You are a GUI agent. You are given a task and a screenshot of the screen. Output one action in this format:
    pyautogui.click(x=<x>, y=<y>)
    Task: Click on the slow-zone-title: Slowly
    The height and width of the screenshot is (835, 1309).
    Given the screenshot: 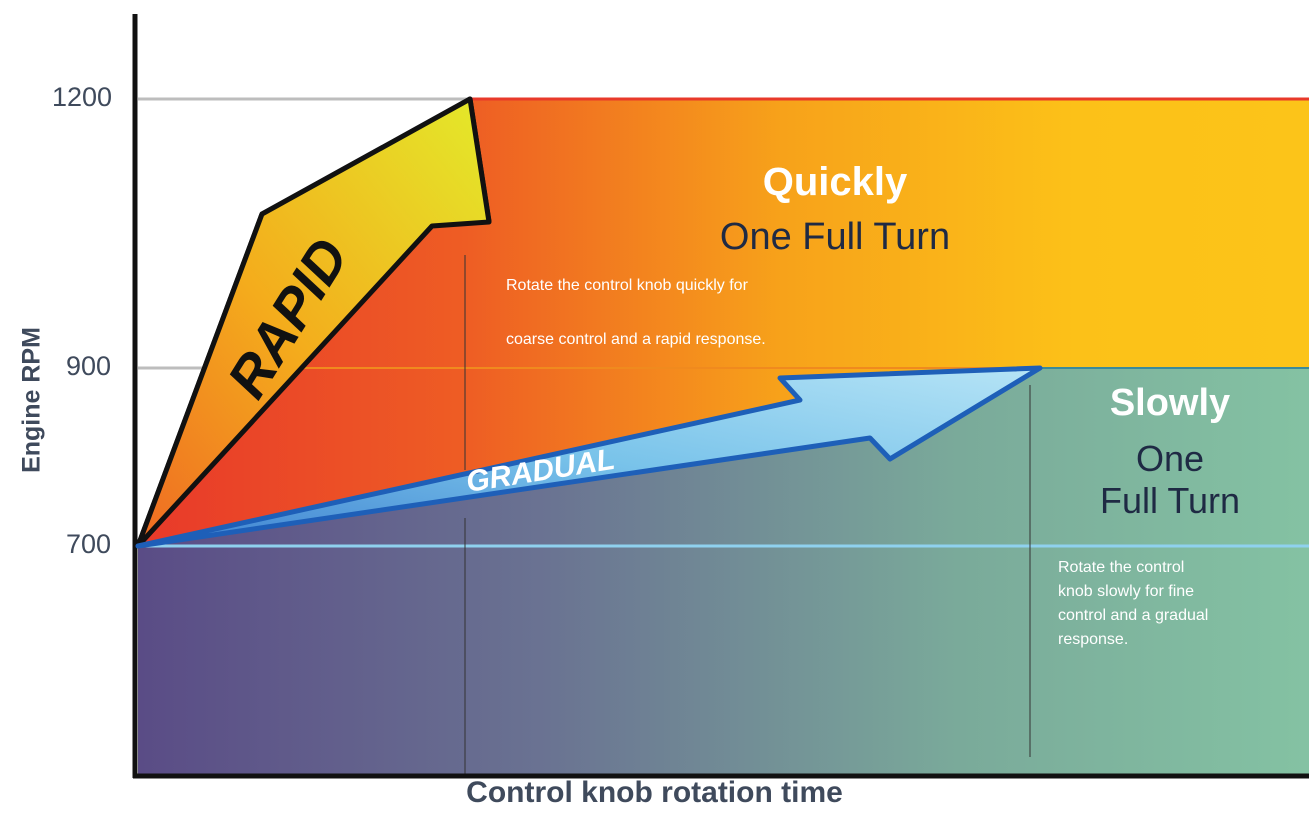 What is the action you would take?
    pyautogui.click(x=1170, y=403)
    